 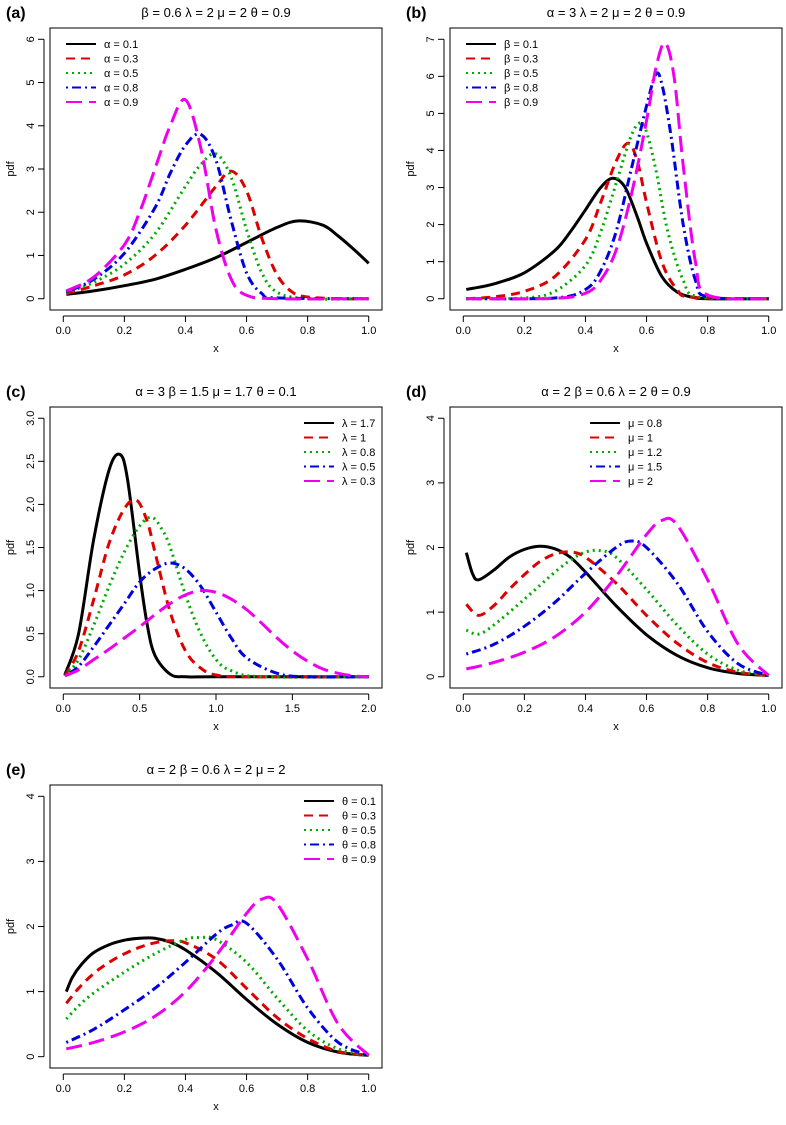 What do you see at coordinates (339, 453) in the screenshot?
I see `legend: λ = 1.7 λ = 1 λ = 0.8 λ = 0.5 λ = 0.3` at bounding box center [339, 453].